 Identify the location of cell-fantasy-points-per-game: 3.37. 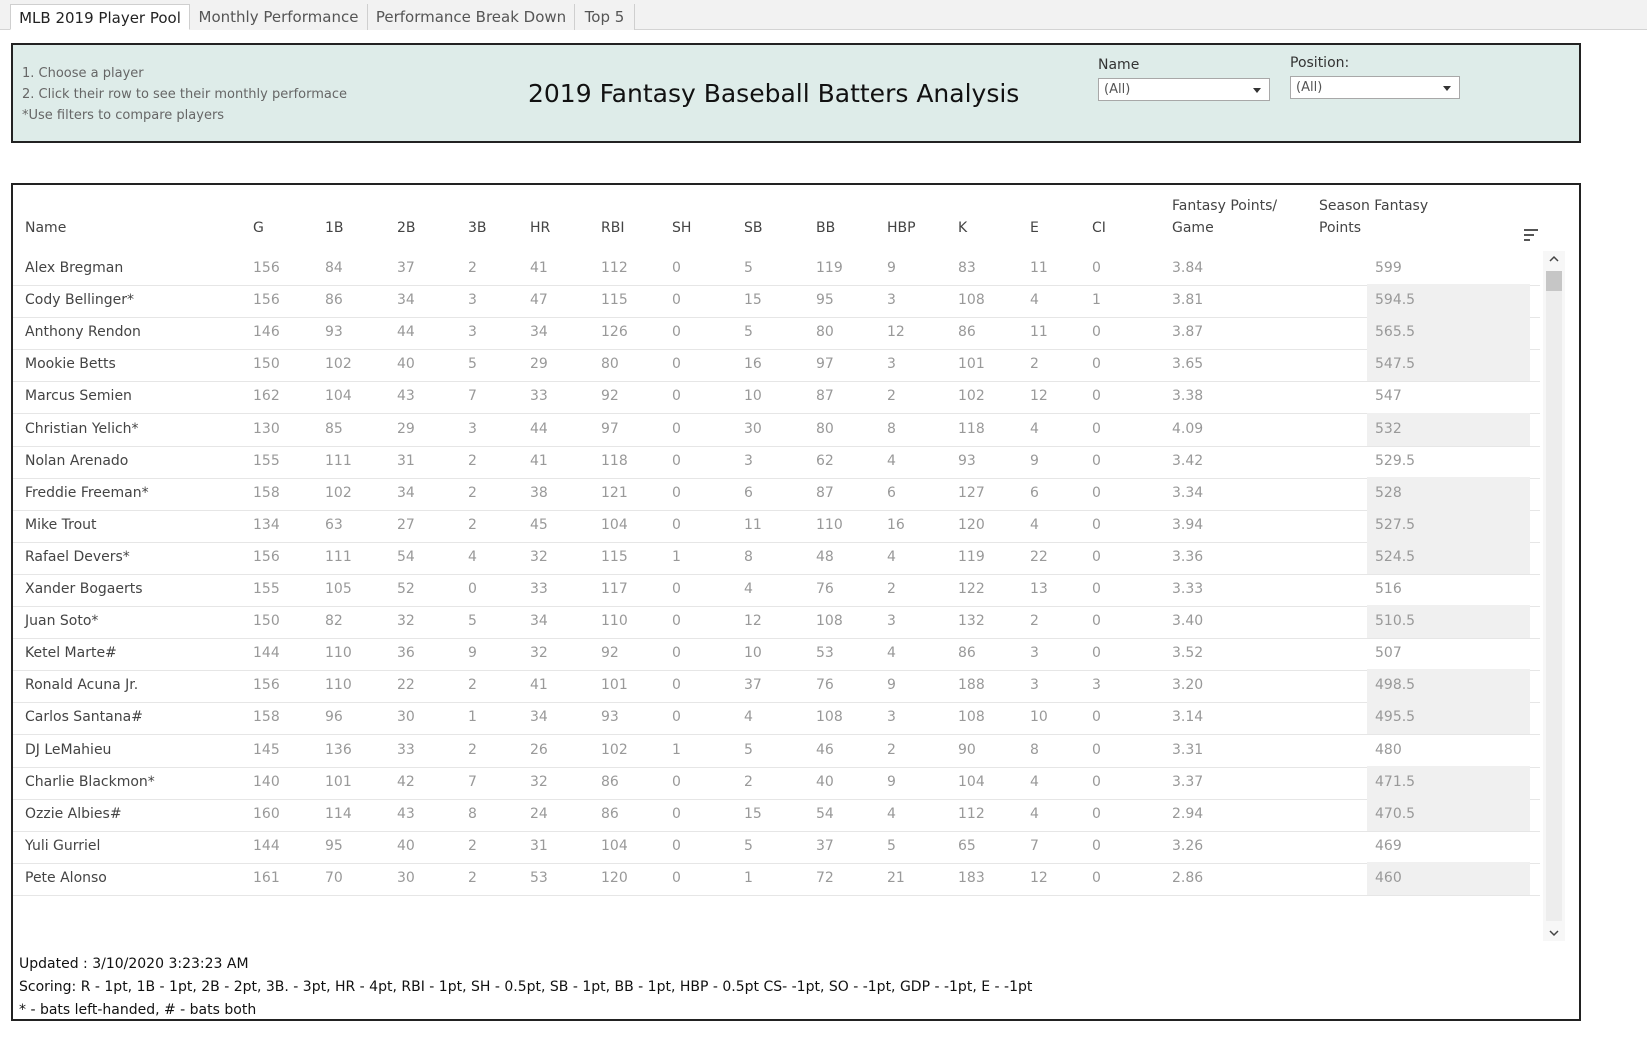
(1188, 781).